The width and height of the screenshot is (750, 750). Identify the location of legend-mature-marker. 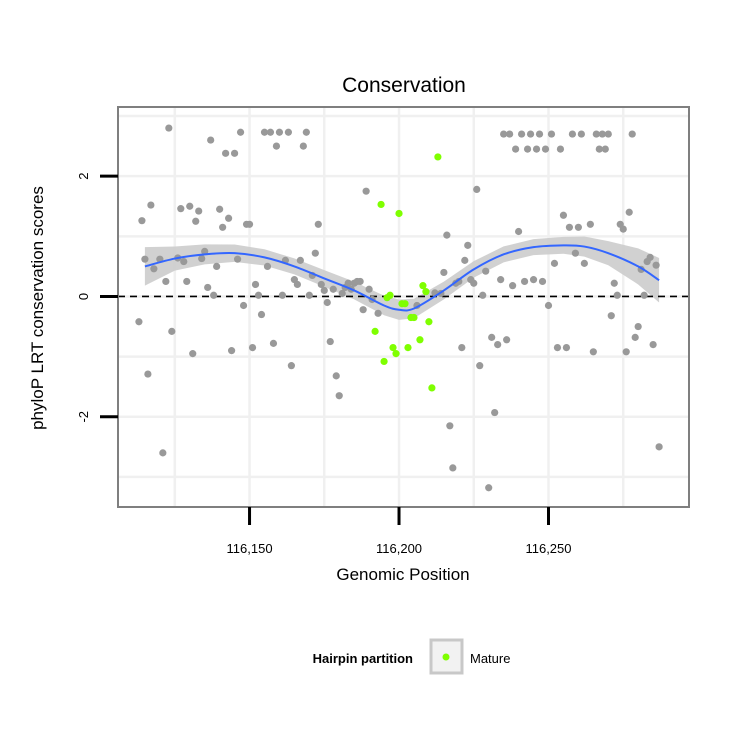
(446, 657).